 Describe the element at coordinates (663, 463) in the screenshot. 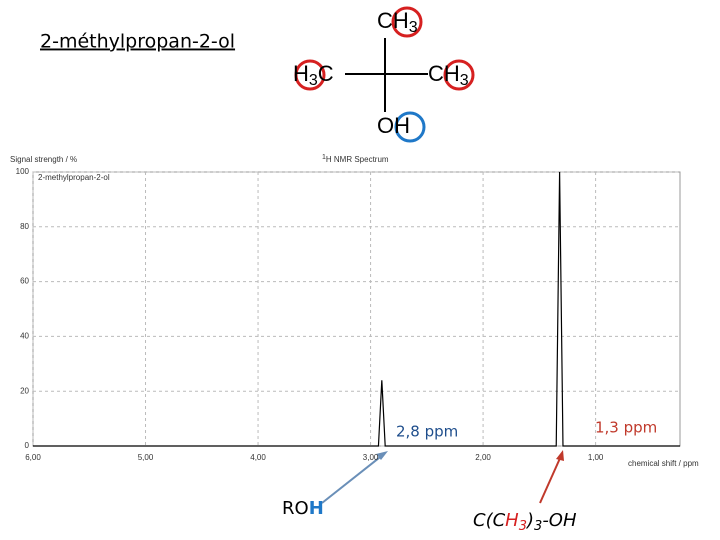

I see `x-axis-label: chemical shift / ppm` at that location.